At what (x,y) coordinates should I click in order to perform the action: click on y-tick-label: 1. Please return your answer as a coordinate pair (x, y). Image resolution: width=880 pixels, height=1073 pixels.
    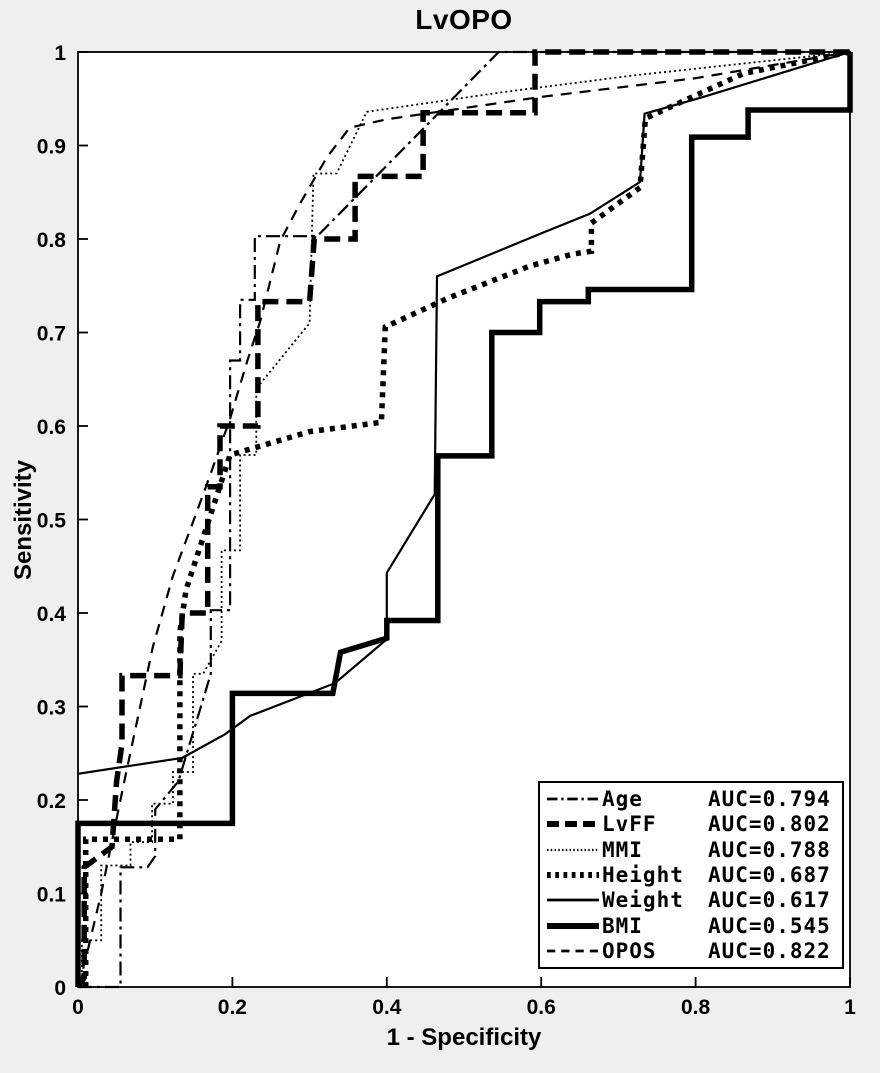
    Looking at the image, I should click on (60, 53).